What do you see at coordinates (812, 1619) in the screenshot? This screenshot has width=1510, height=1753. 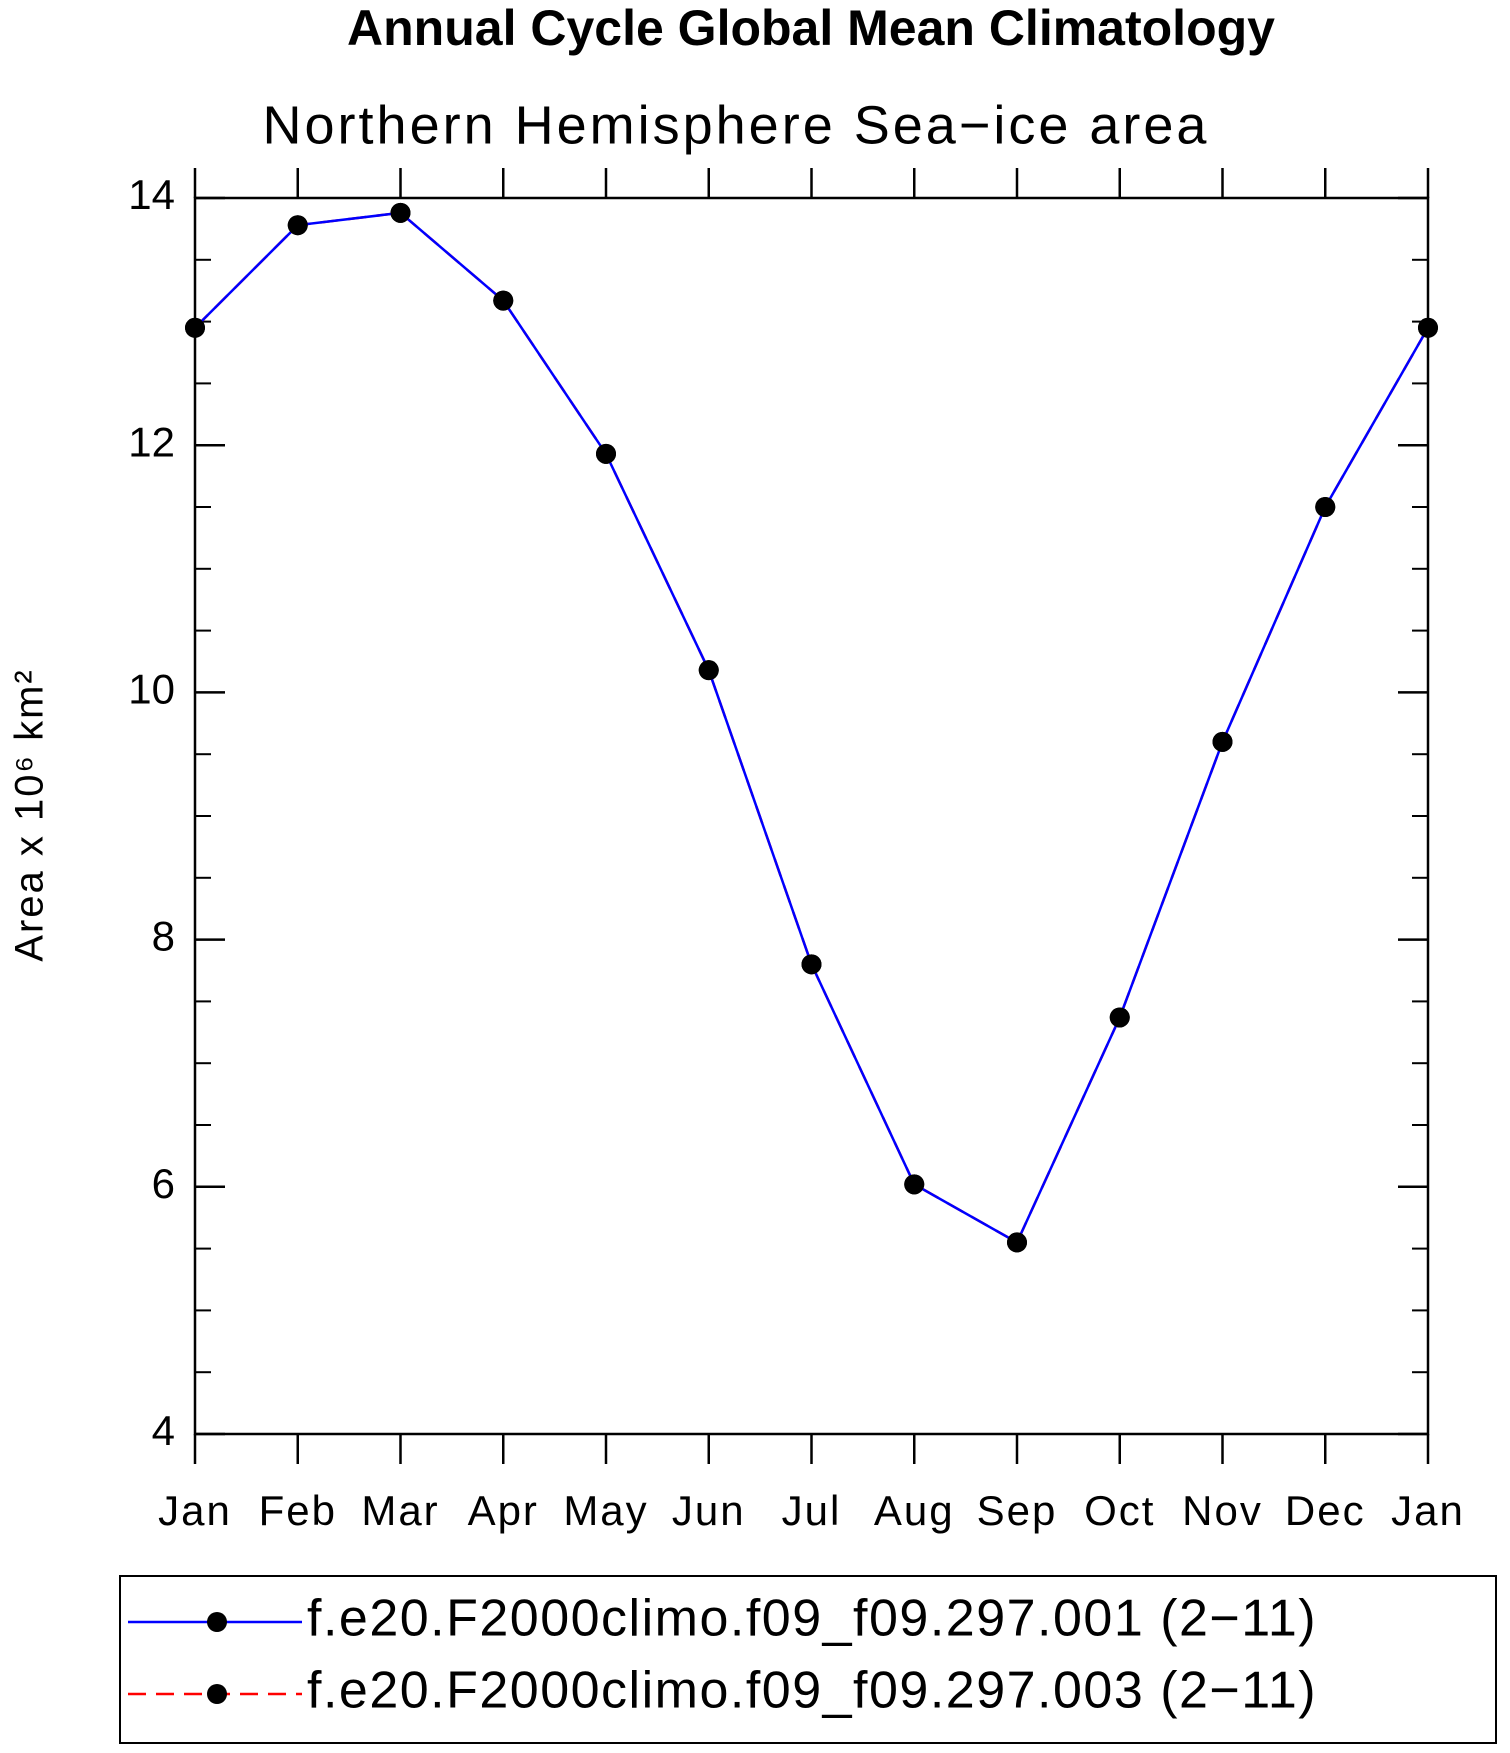 I see `legend-label: f.e20.F2000climo.f09_f09.297.001 (2−11)` at bounding box center [812, 1619].